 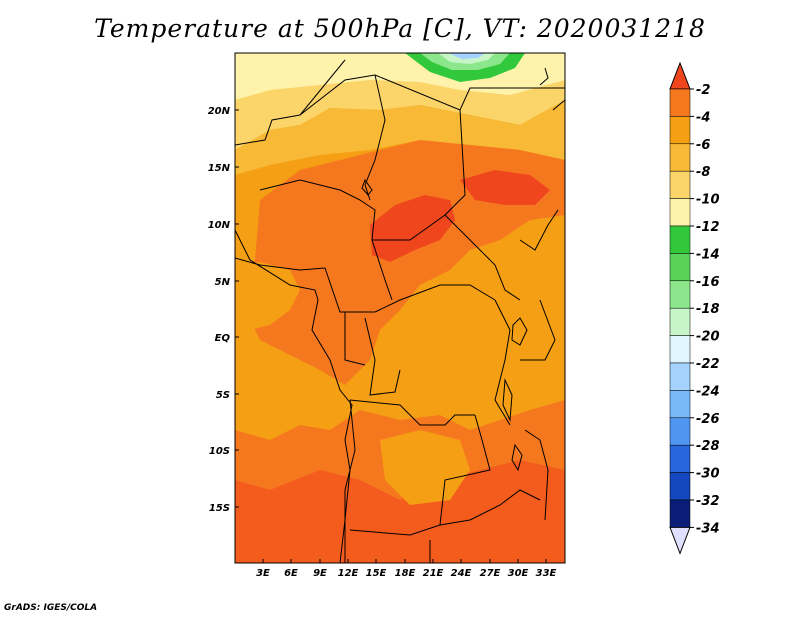 What do you see at coordinates (219, 225) in the screenshot?
I see `lat-label: 10N` at bounding box center [219, 225].